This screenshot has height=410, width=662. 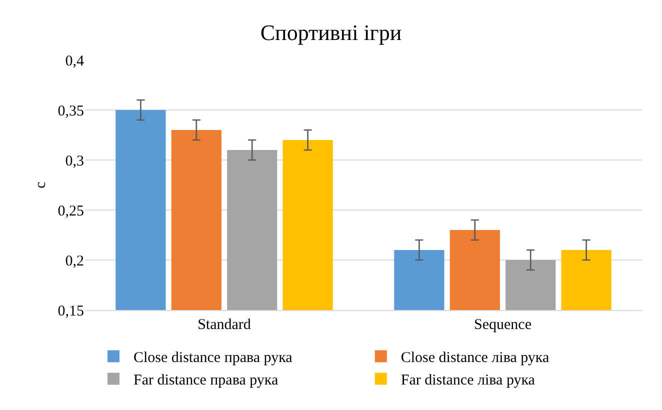 I want to click on legend-label: Far distance права рука, so click(x=206, y=380).